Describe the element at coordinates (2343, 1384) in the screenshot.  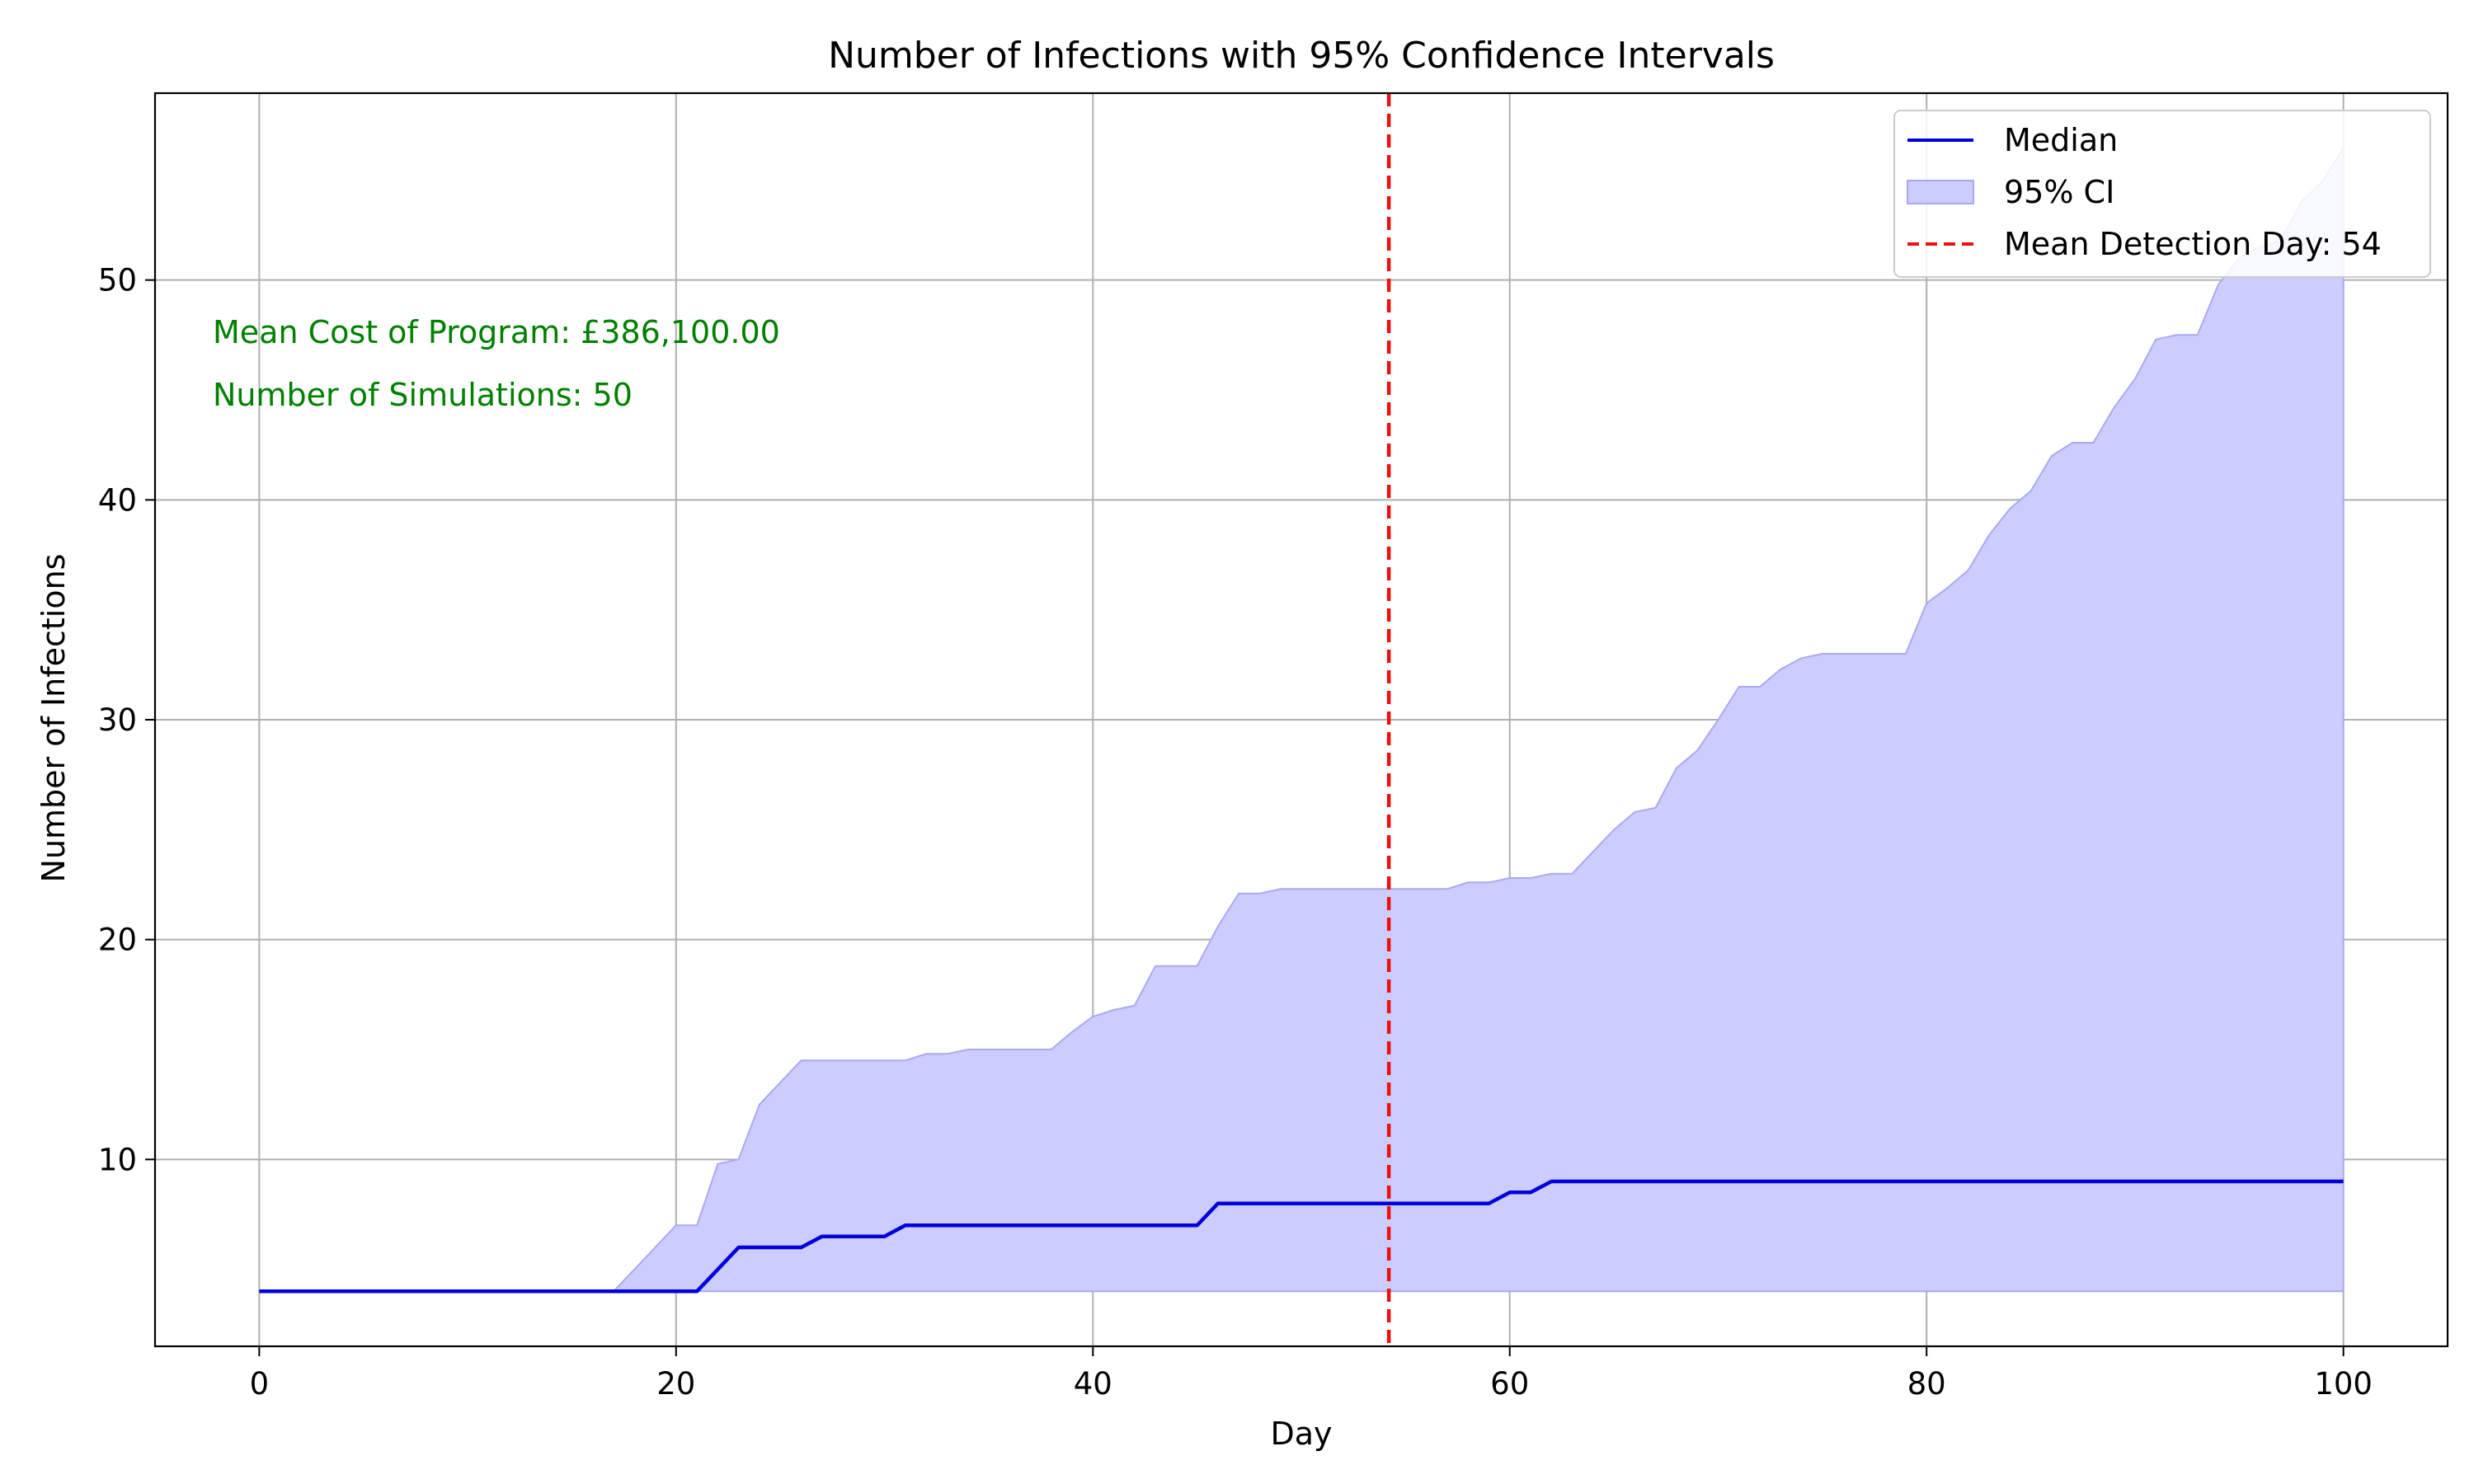
I see `x-tick-label: 100` at that location.